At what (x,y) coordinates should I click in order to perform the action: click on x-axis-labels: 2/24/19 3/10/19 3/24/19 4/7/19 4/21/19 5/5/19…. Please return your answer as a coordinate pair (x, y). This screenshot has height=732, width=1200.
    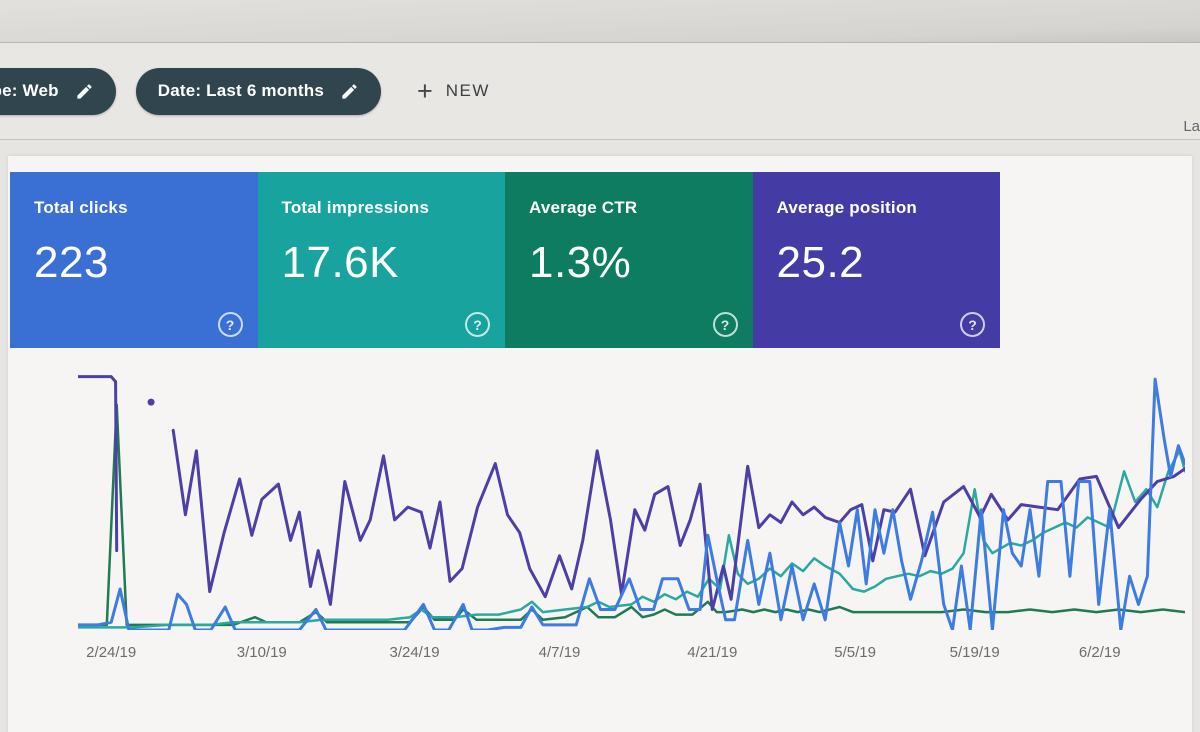
    Looking at the image, I should click on (631, 655).